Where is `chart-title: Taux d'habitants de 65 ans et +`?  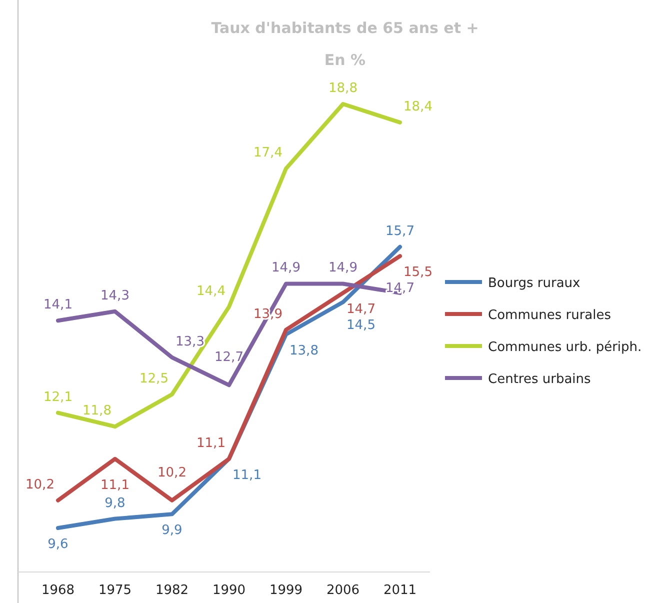
chart-title: Taux d'habitants de 65 ans et + is located at coordinates (345, 28).